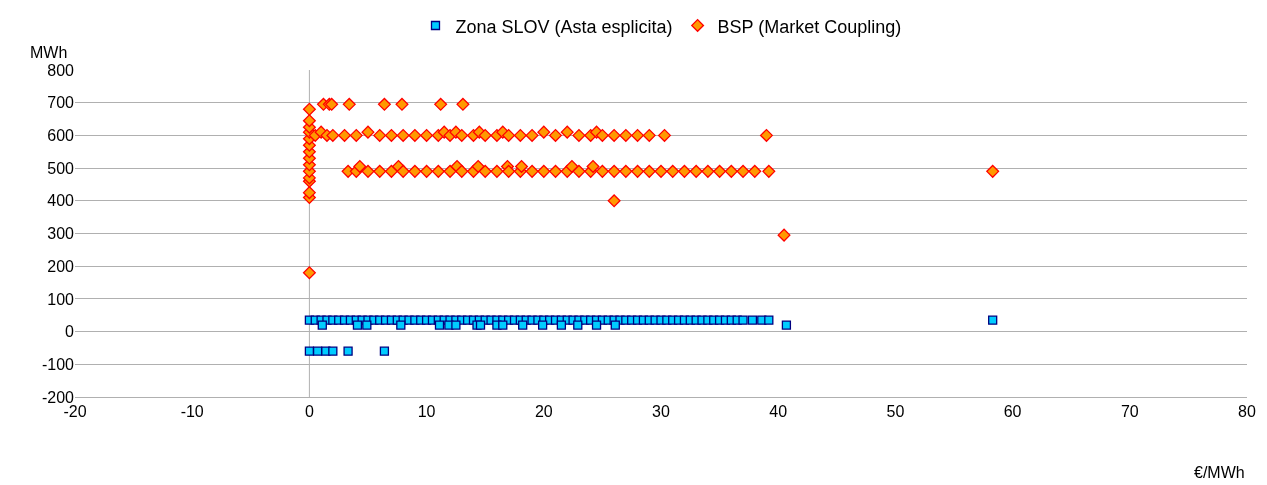 Image resolution: width=1267 pixels, height=485 pixels. What do you see at coordinates (192, 412) in the screenshot?
I see `x-tick-label: -10` at bounding box center [192, 412].